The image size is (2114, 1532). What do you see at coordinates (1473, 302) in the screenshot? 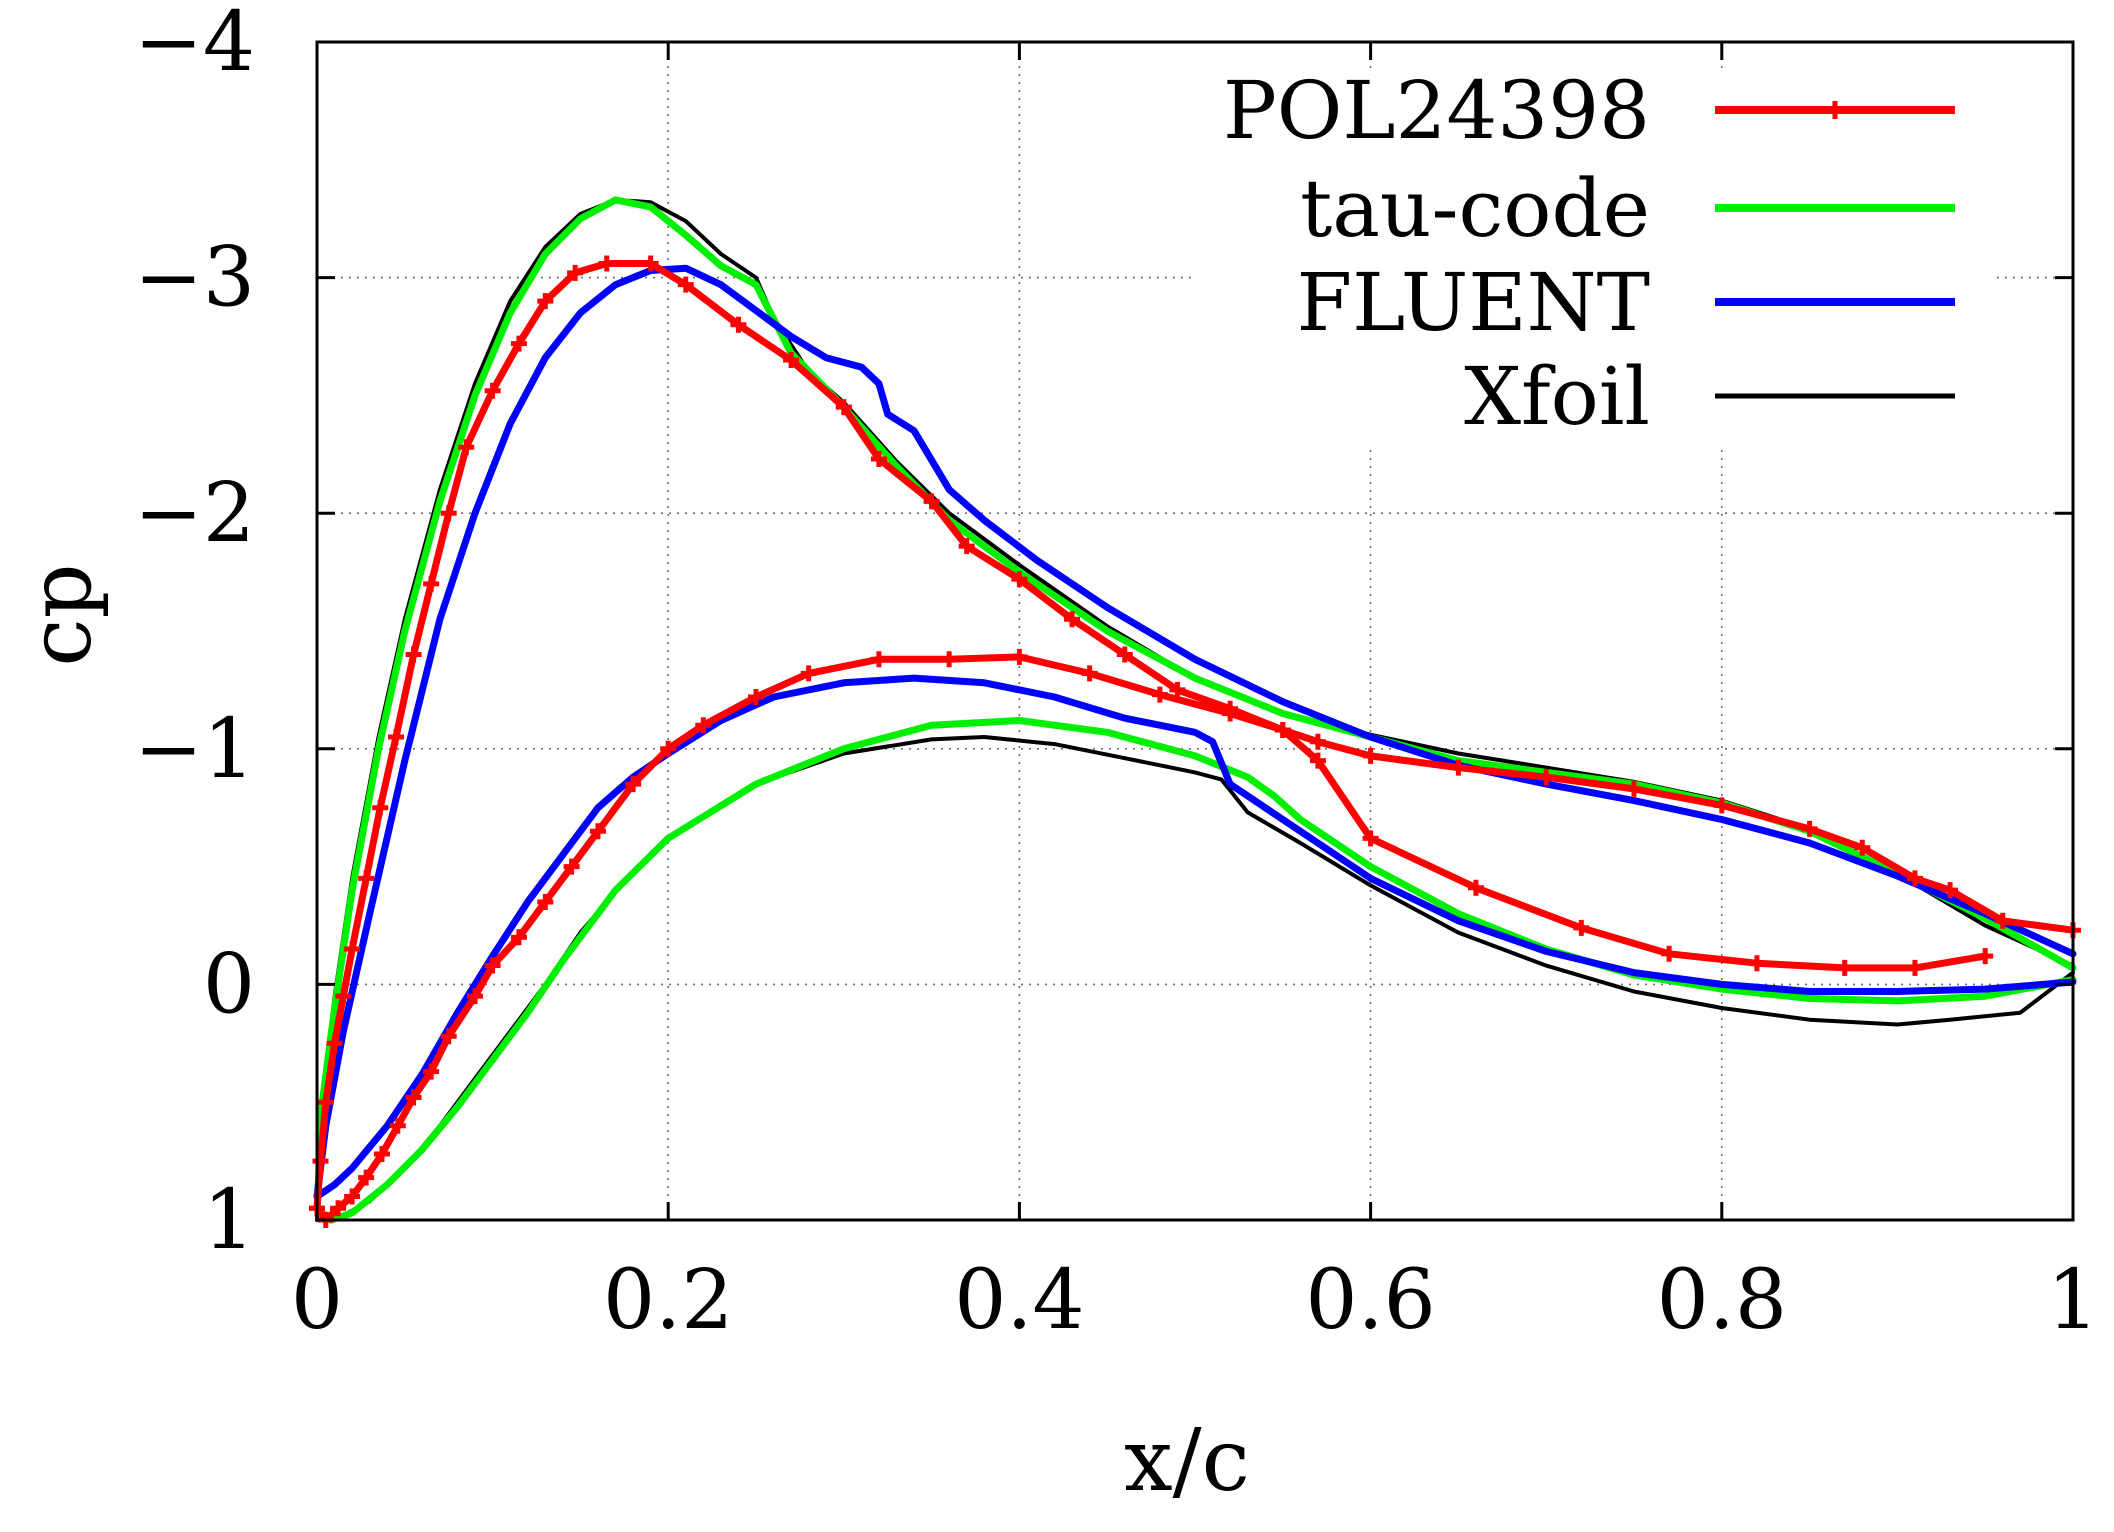
I see `legend-label-fluent: FLUENT` at bounding box center [1473, 302].